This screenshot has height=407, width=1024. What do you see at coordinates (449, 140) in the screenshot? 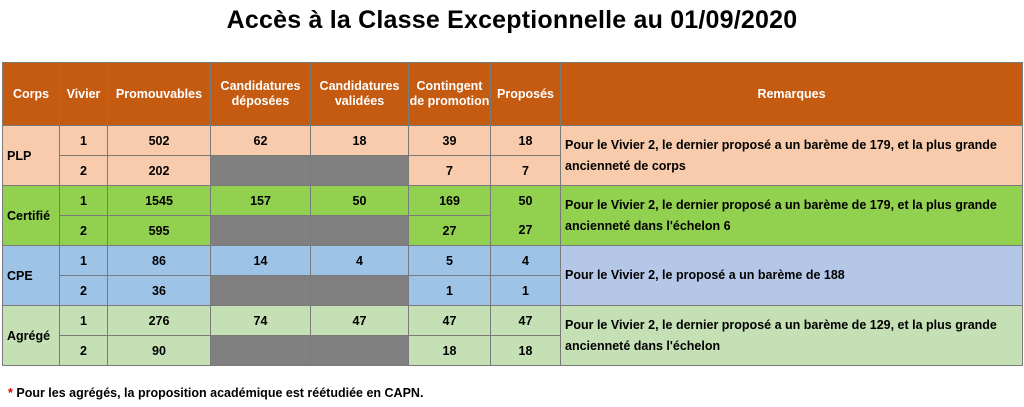
I see `contingent-cell: 39` at bounding box center [449, 140].